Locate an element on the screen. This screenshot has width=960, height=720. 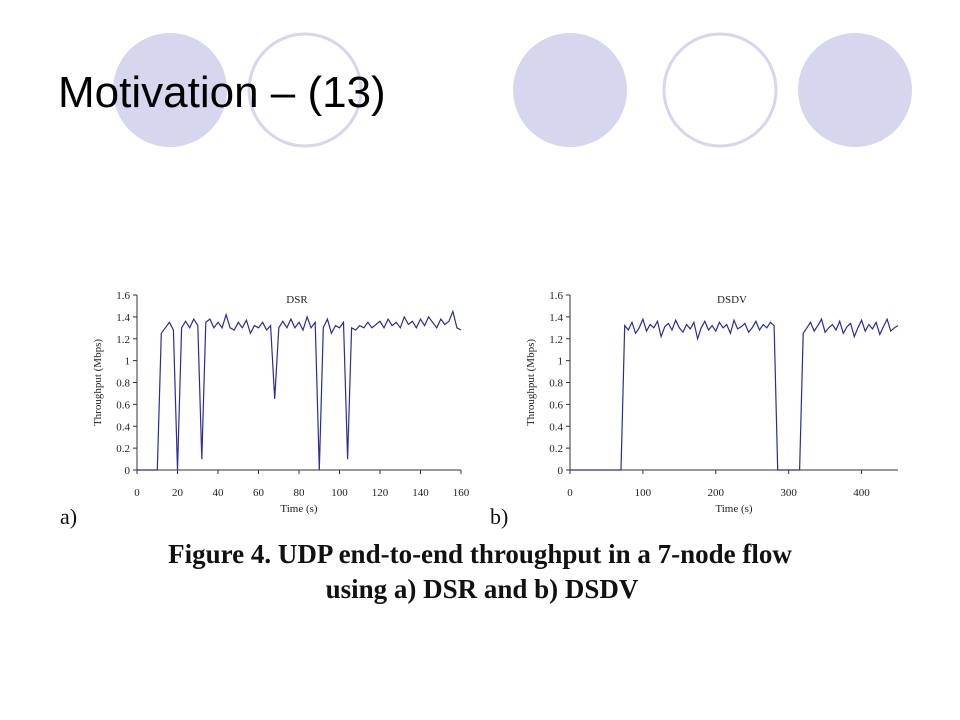
x-tick-label: 140 is located at coordinates (420, 493).